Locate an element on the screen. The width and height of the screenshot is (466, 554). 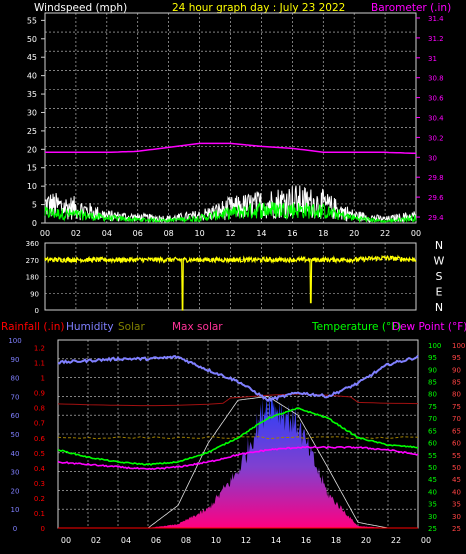
temperature-tick: 50 is located at coordinates (432, 468).